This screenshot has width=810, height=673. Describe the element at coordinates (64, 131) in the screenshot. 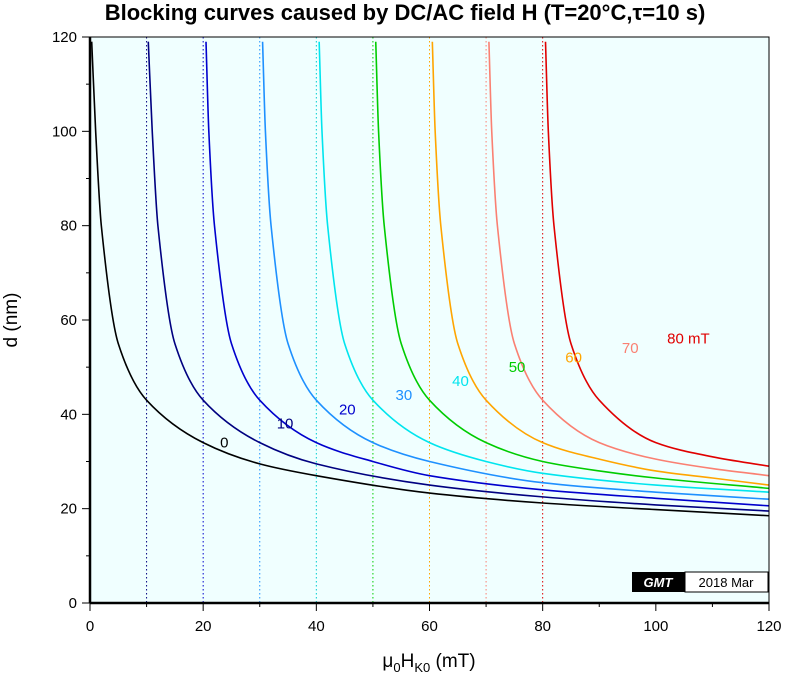

I see `y-tick-label-100: 100` at that location.